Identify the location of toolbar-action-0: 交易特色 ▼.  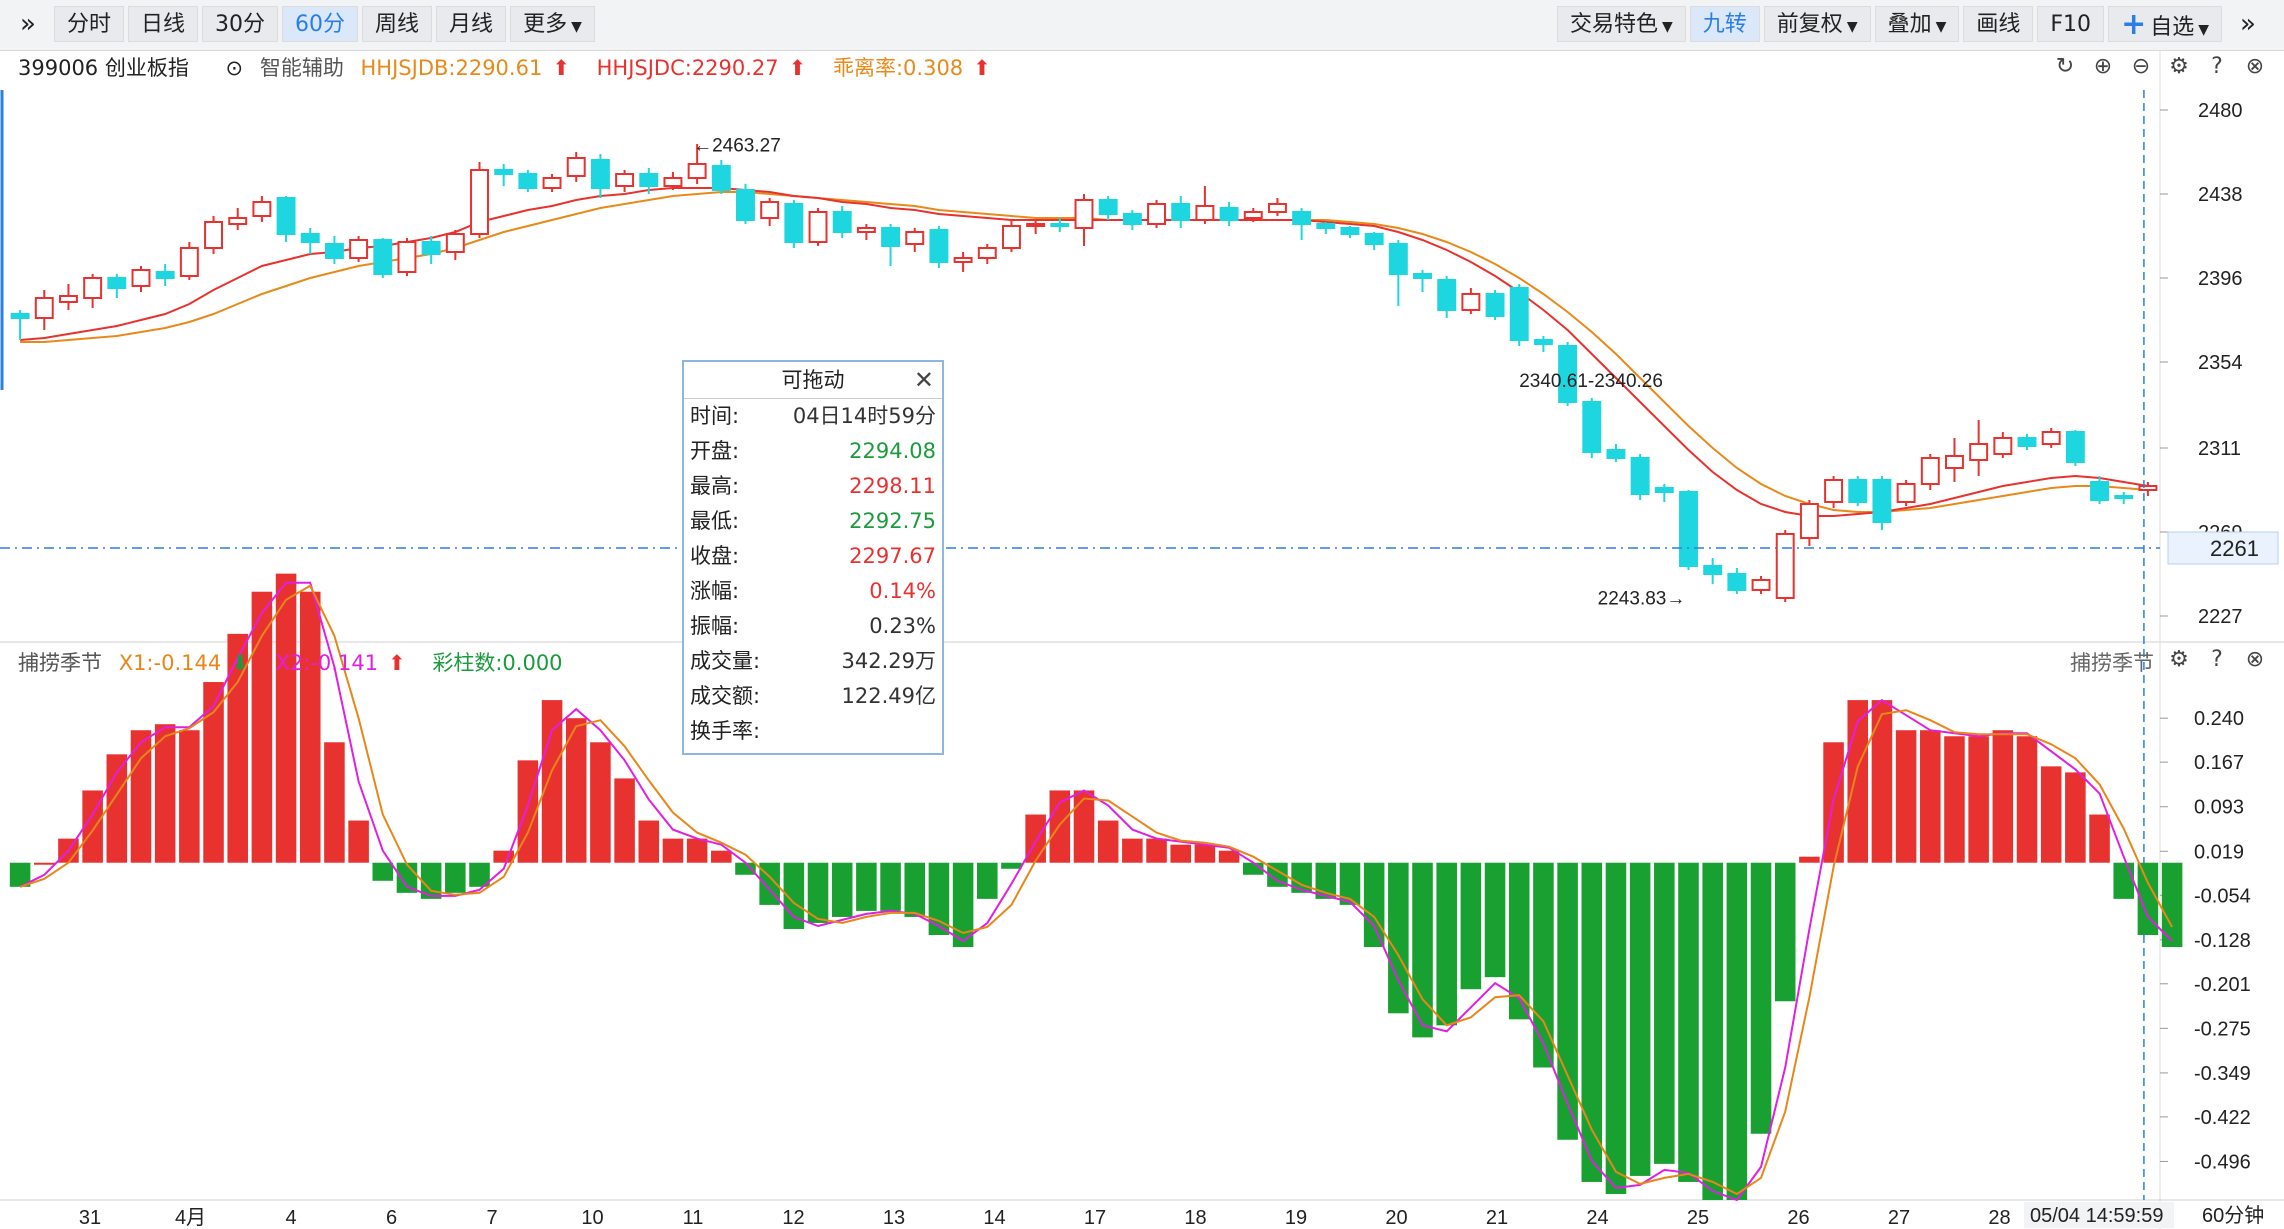
(1621, 24).